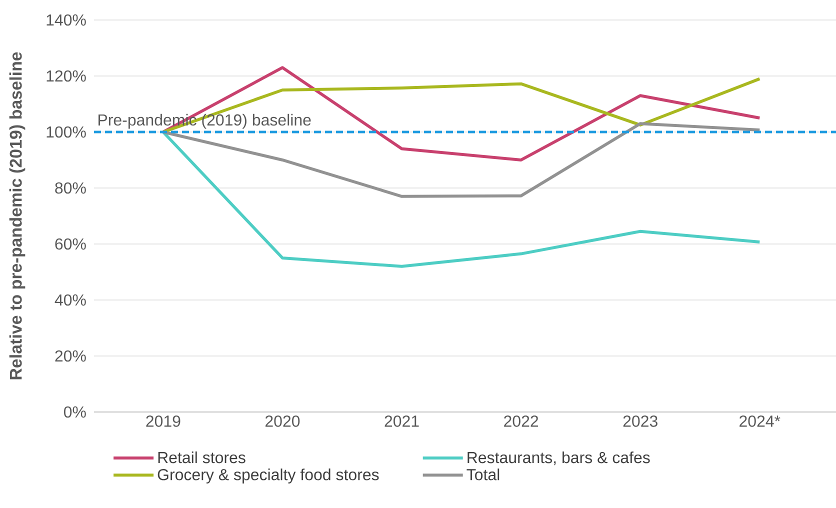 The height and width of the screenshot is (508, 836). What do you see at coordinates (163, 421) in the screenshot?
I see `x-tick-label: 2019` at bounding box center [163, 421].